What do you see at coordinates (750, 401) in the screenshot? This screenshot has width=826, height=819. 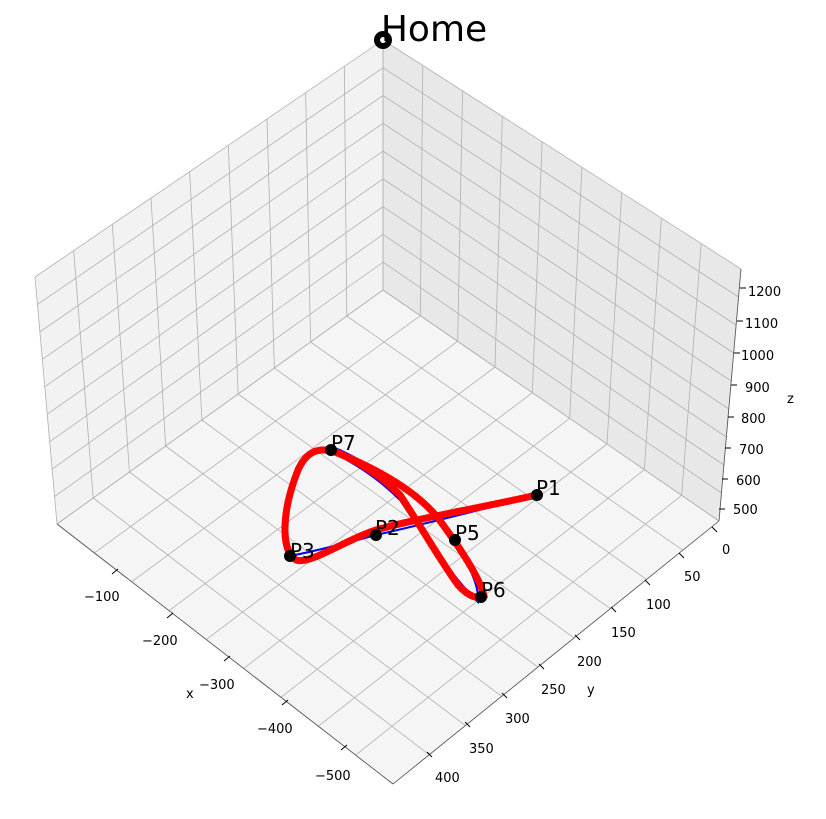 I see `z-axis-ticks: 500 600 700 800 900 1000 1100 1200` at bounding box center [750, 401].